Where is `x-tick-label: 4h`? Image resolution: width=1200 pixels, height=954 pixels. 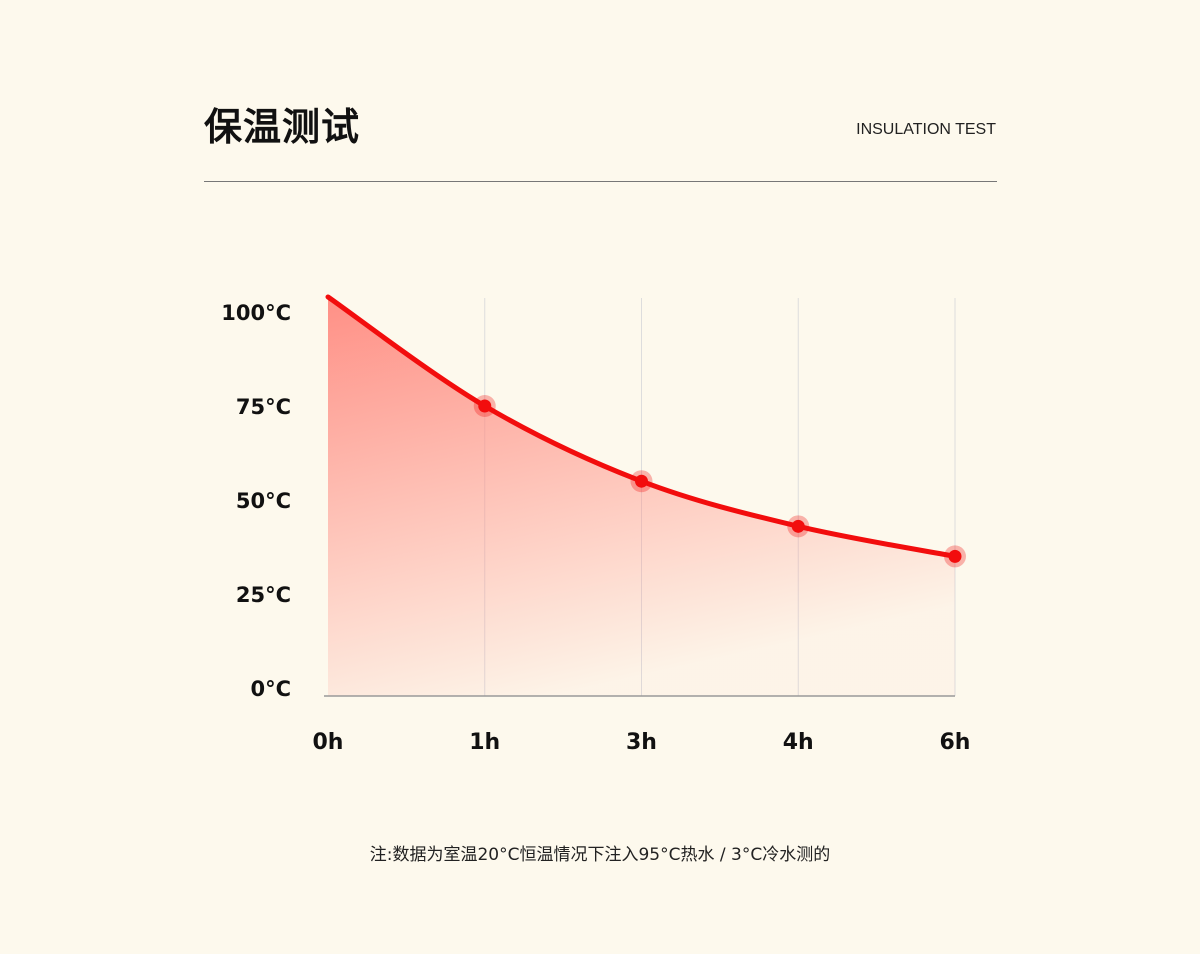
x-tick-label: 4h is located at coordinates (798, 742).